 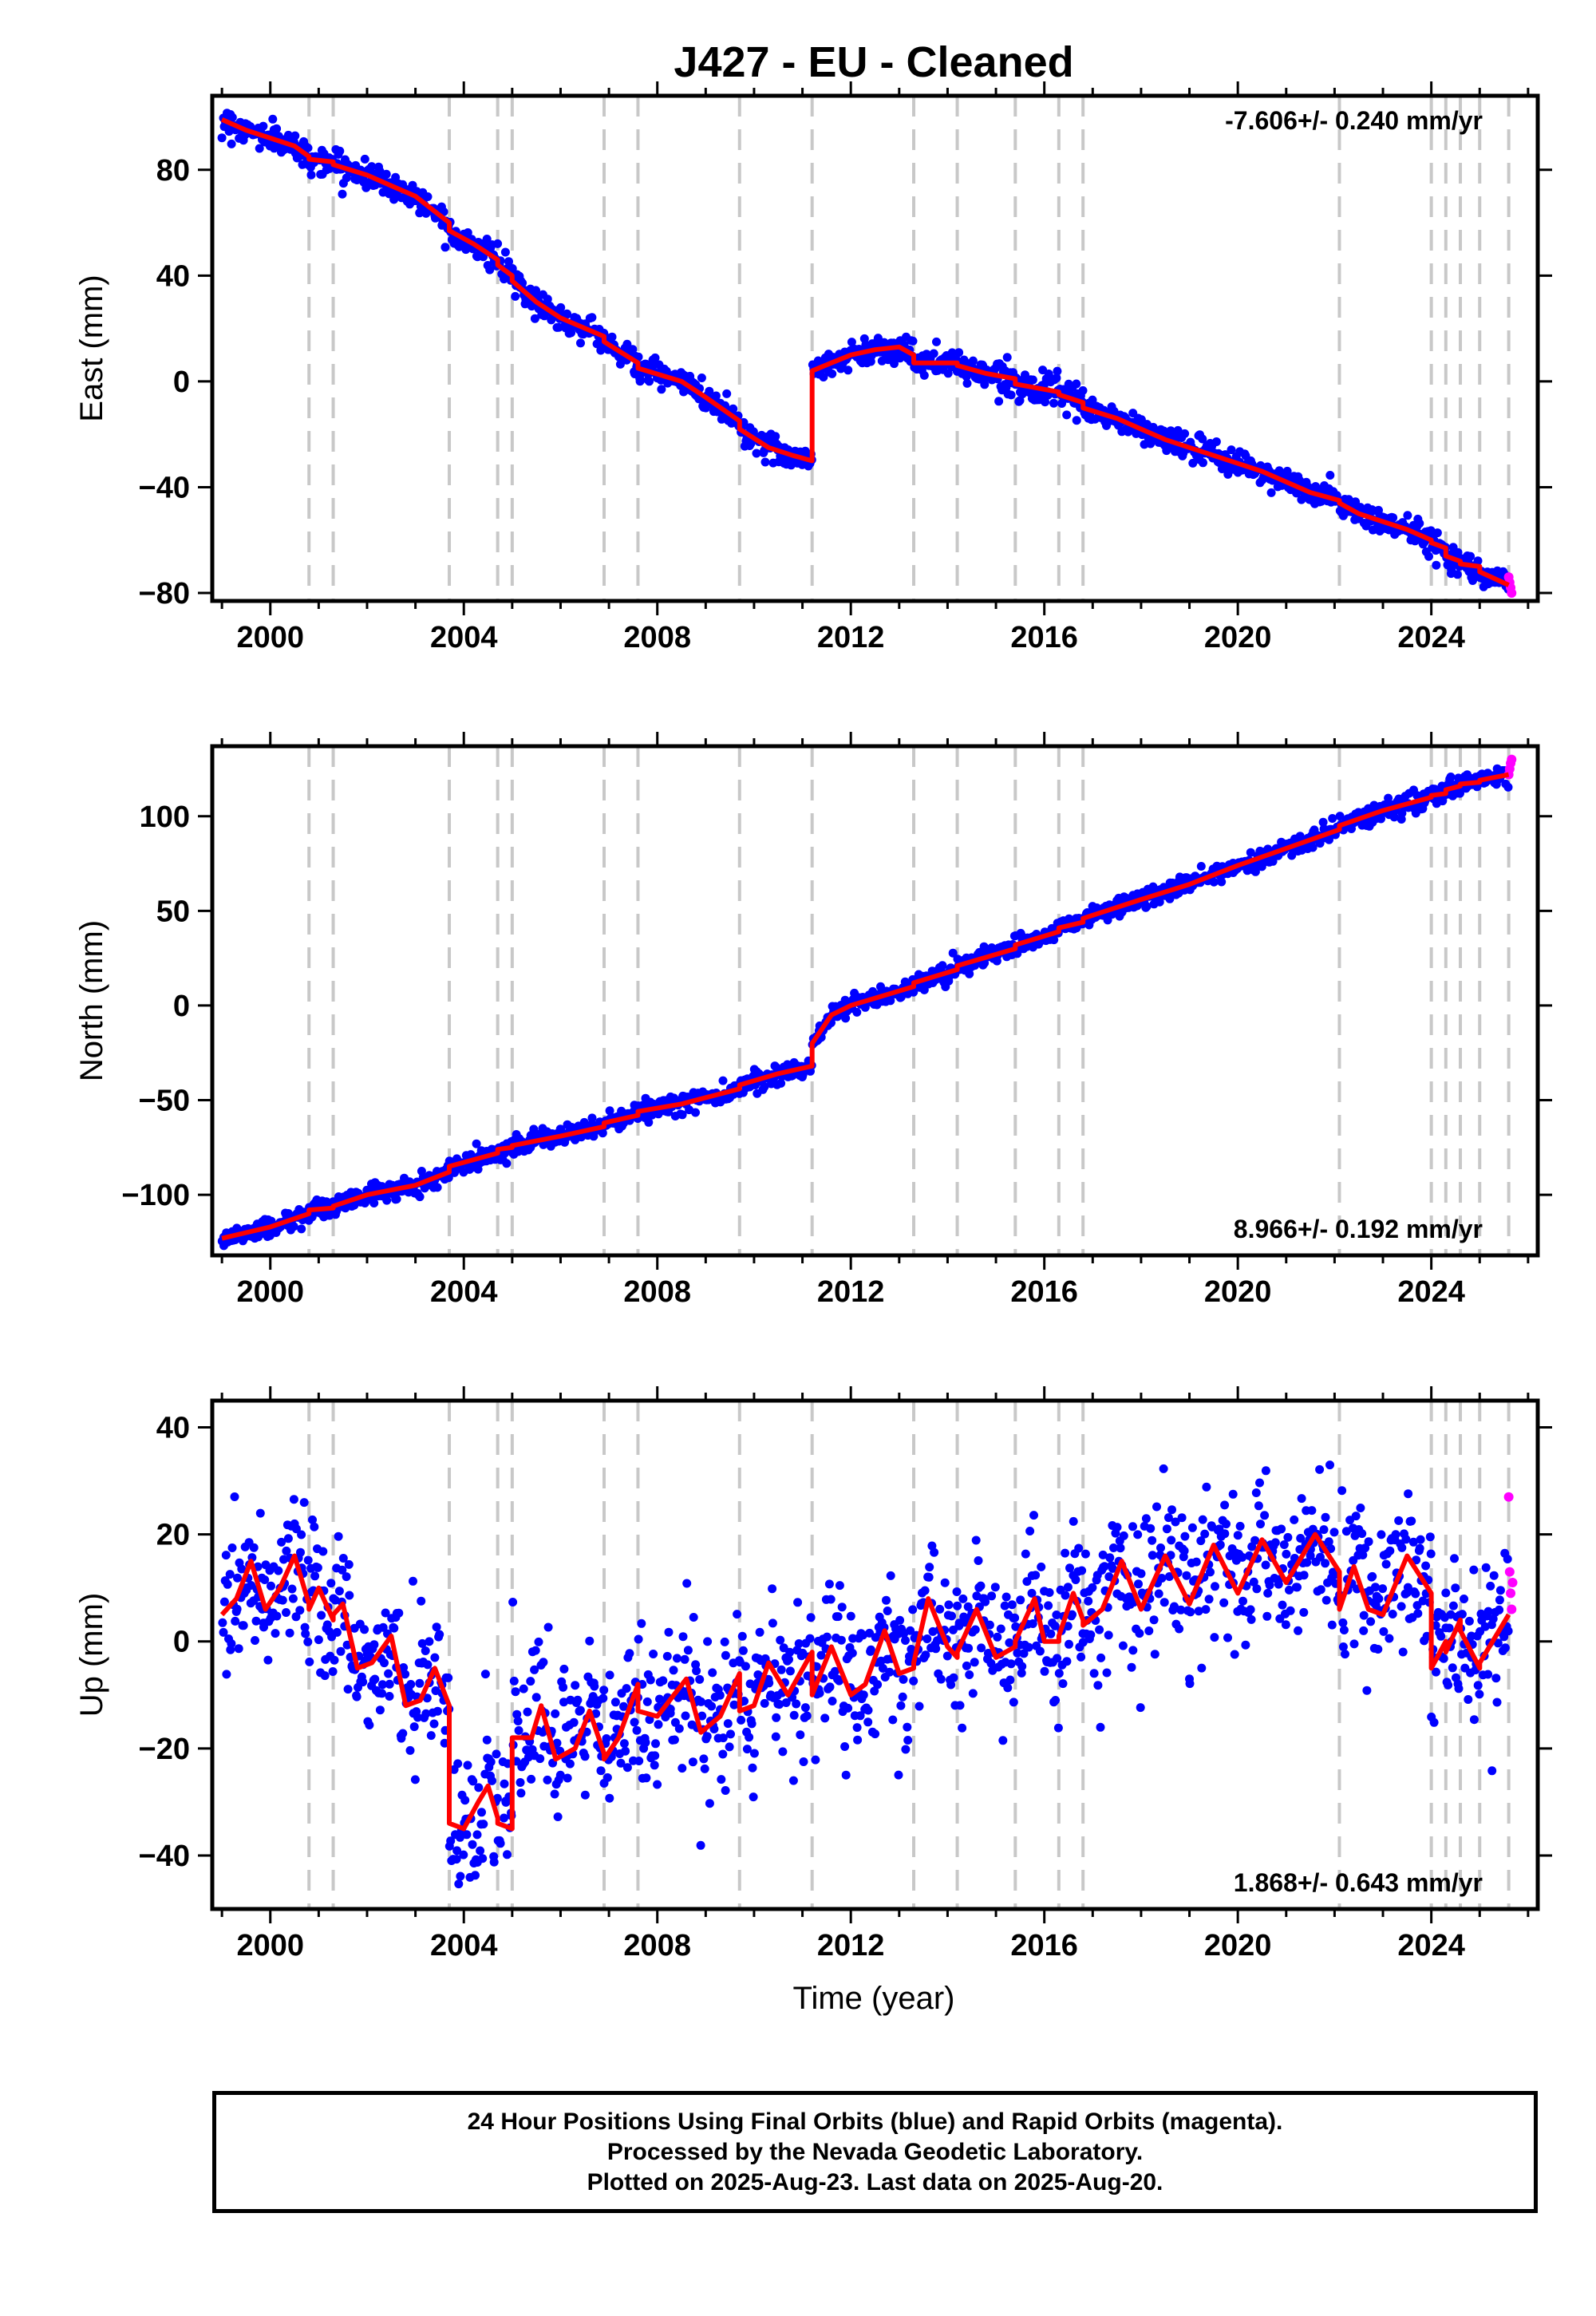 What do you see at coordinates (1512, 1609) in the screenshot?
I see `rapid-orbit-point` at bounding box center [1512, 1609].